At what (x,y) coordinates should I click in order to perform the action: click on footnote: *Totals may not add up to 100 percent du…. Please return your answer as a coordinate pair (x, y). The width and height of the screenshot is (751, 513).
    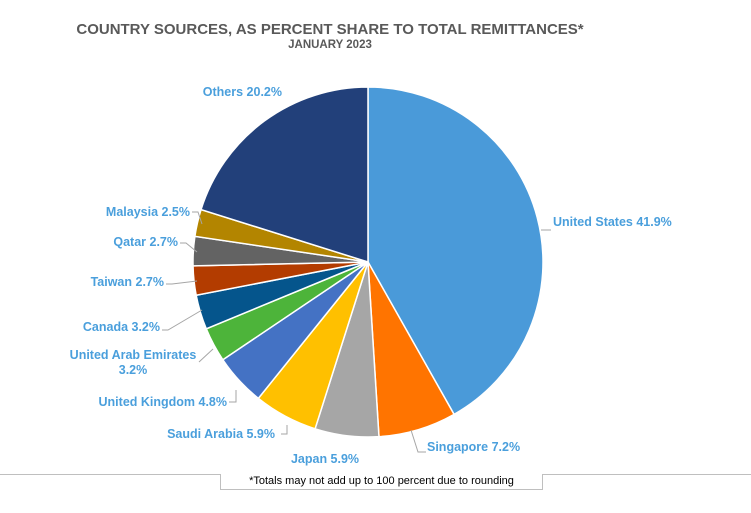
    Looking at the image, I should click on (381, 482).